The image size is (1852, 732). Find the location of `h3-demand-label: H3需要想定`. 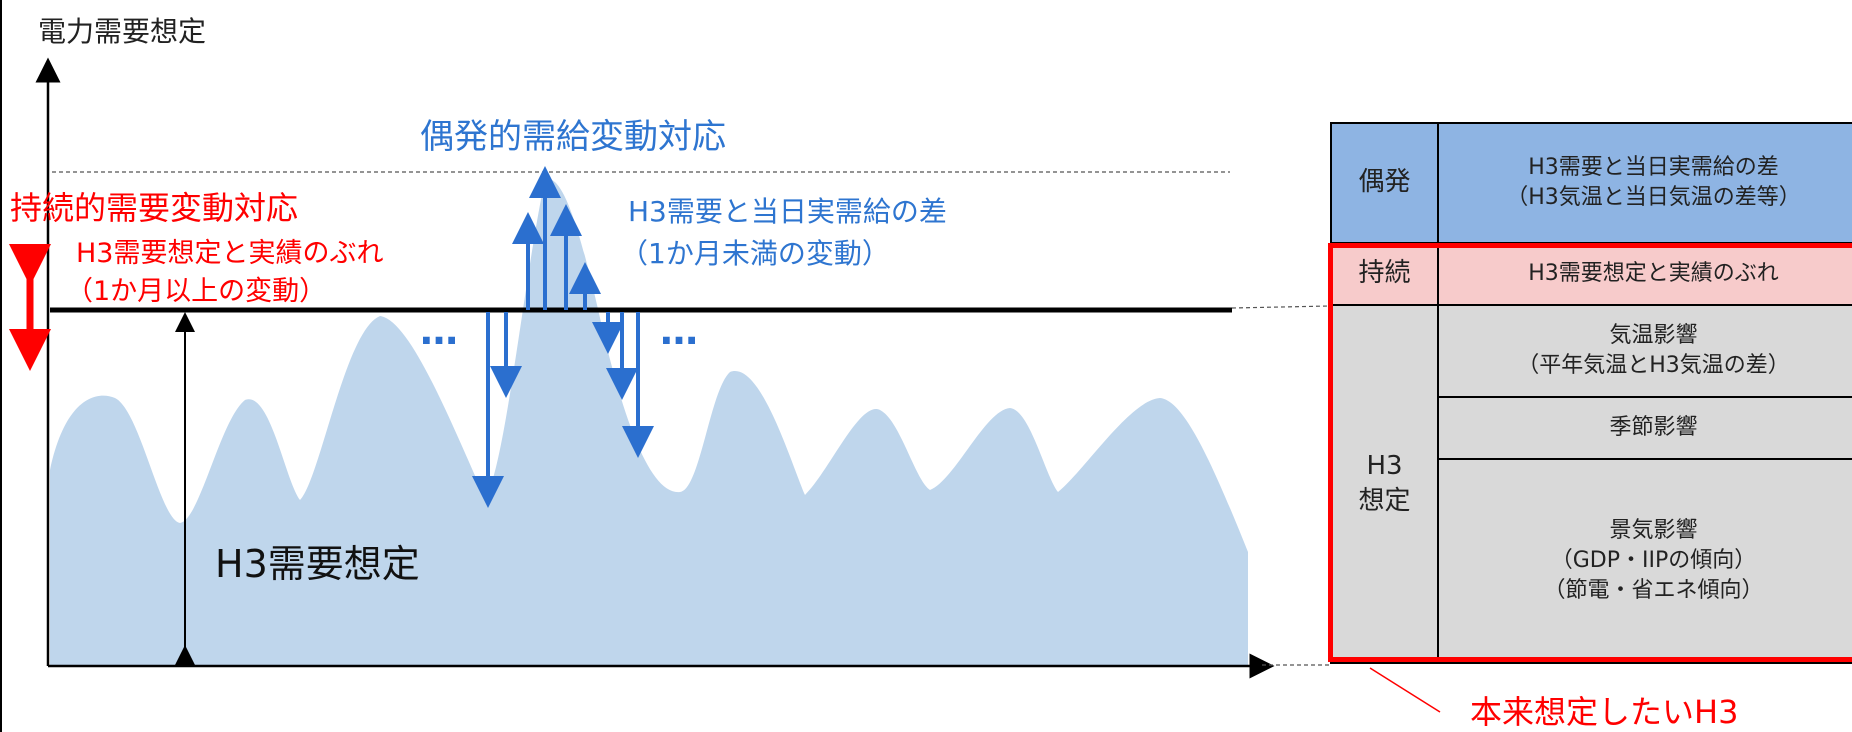

h3-demand-label: H3需要想定 is located at coordinates (317, 564).